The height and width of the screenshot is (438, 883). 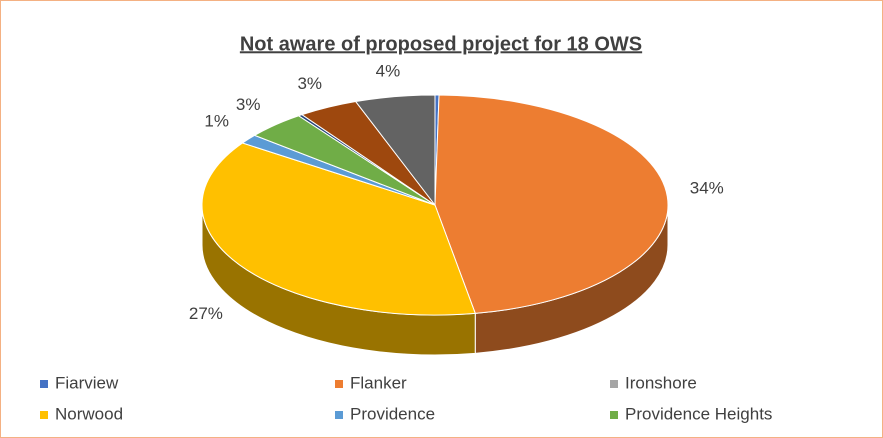 What do you see at coordinates (206, 313) in the screenshot?
I see `data-label: 27%` at bounding box center [206, 313].